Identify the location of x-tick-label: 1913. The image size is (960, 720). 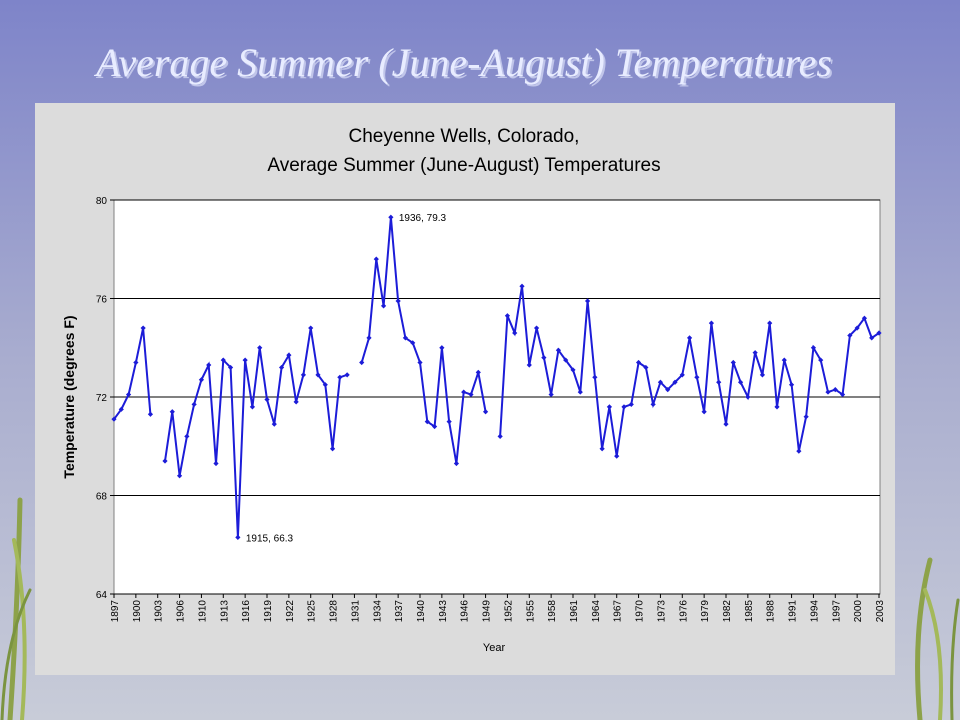
(224, 611).